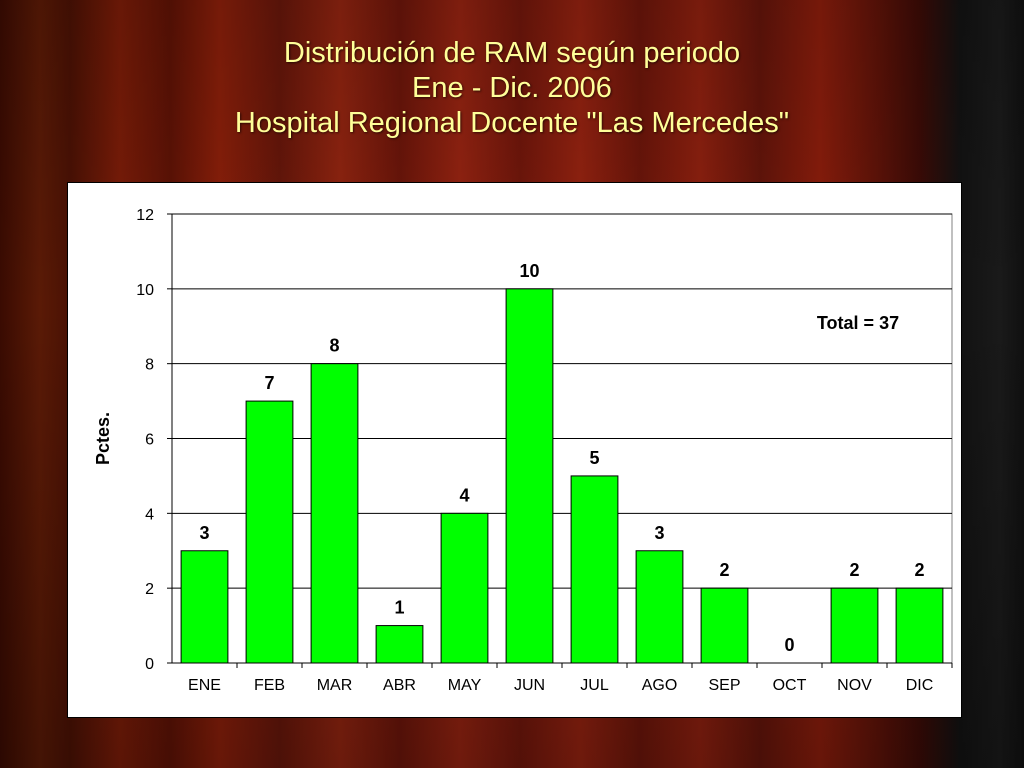  Describe the element at coordinates (269, 685) in the screenshot. I see `x-tick-label: FEB` at that location.